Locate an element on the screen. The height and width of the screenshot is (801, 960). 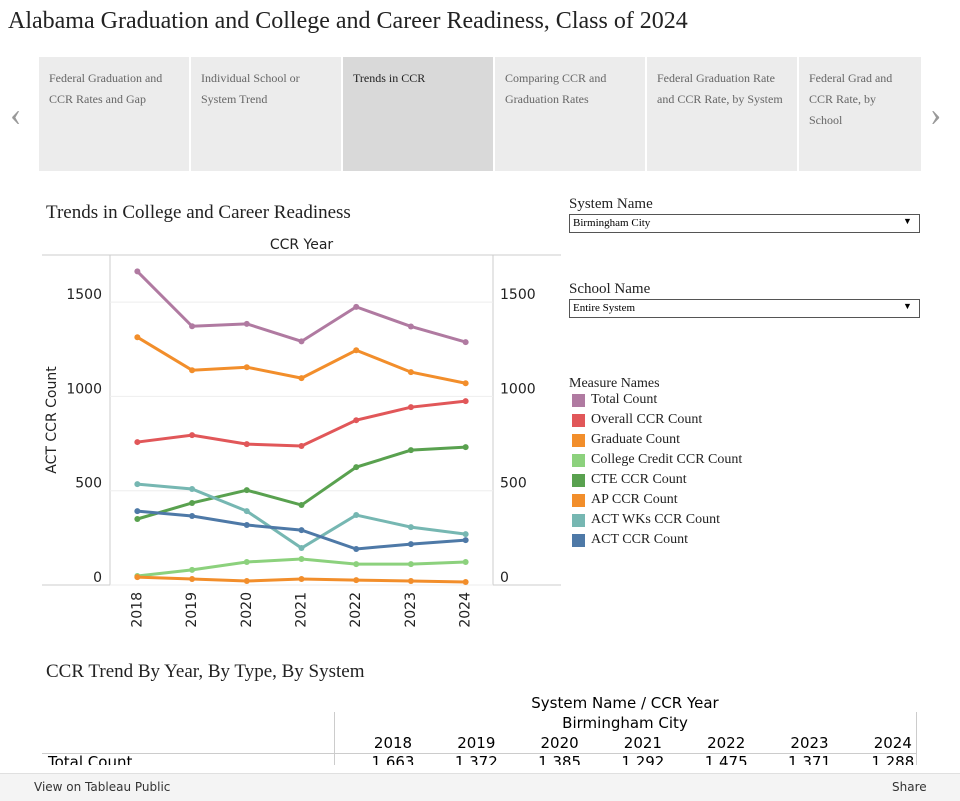
y-axis-title: ACT CCR Count is located at coordinates (52, 420).